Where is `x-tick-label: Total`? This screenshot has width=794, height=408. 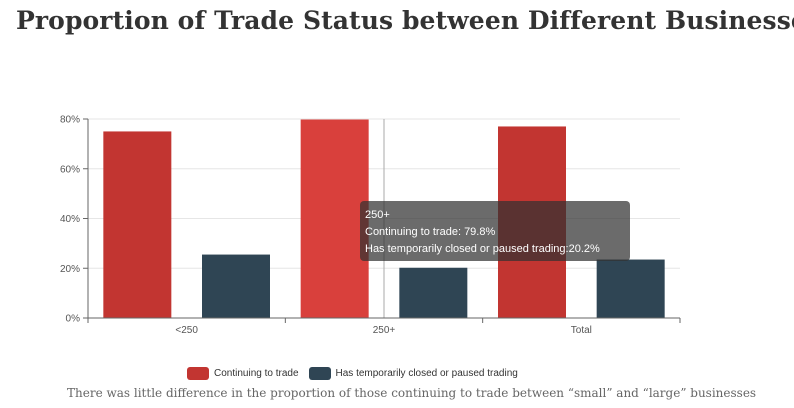
x-tick-label: Total is located at coordinates (581, 330).